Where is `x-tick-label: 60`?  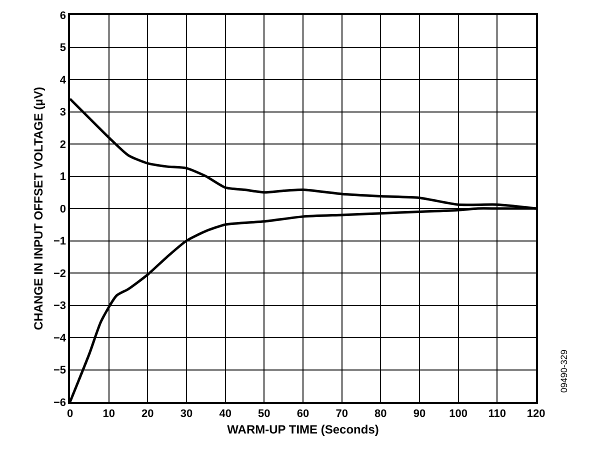
x-tick-label: 60 is located at coordinates (303, 414).